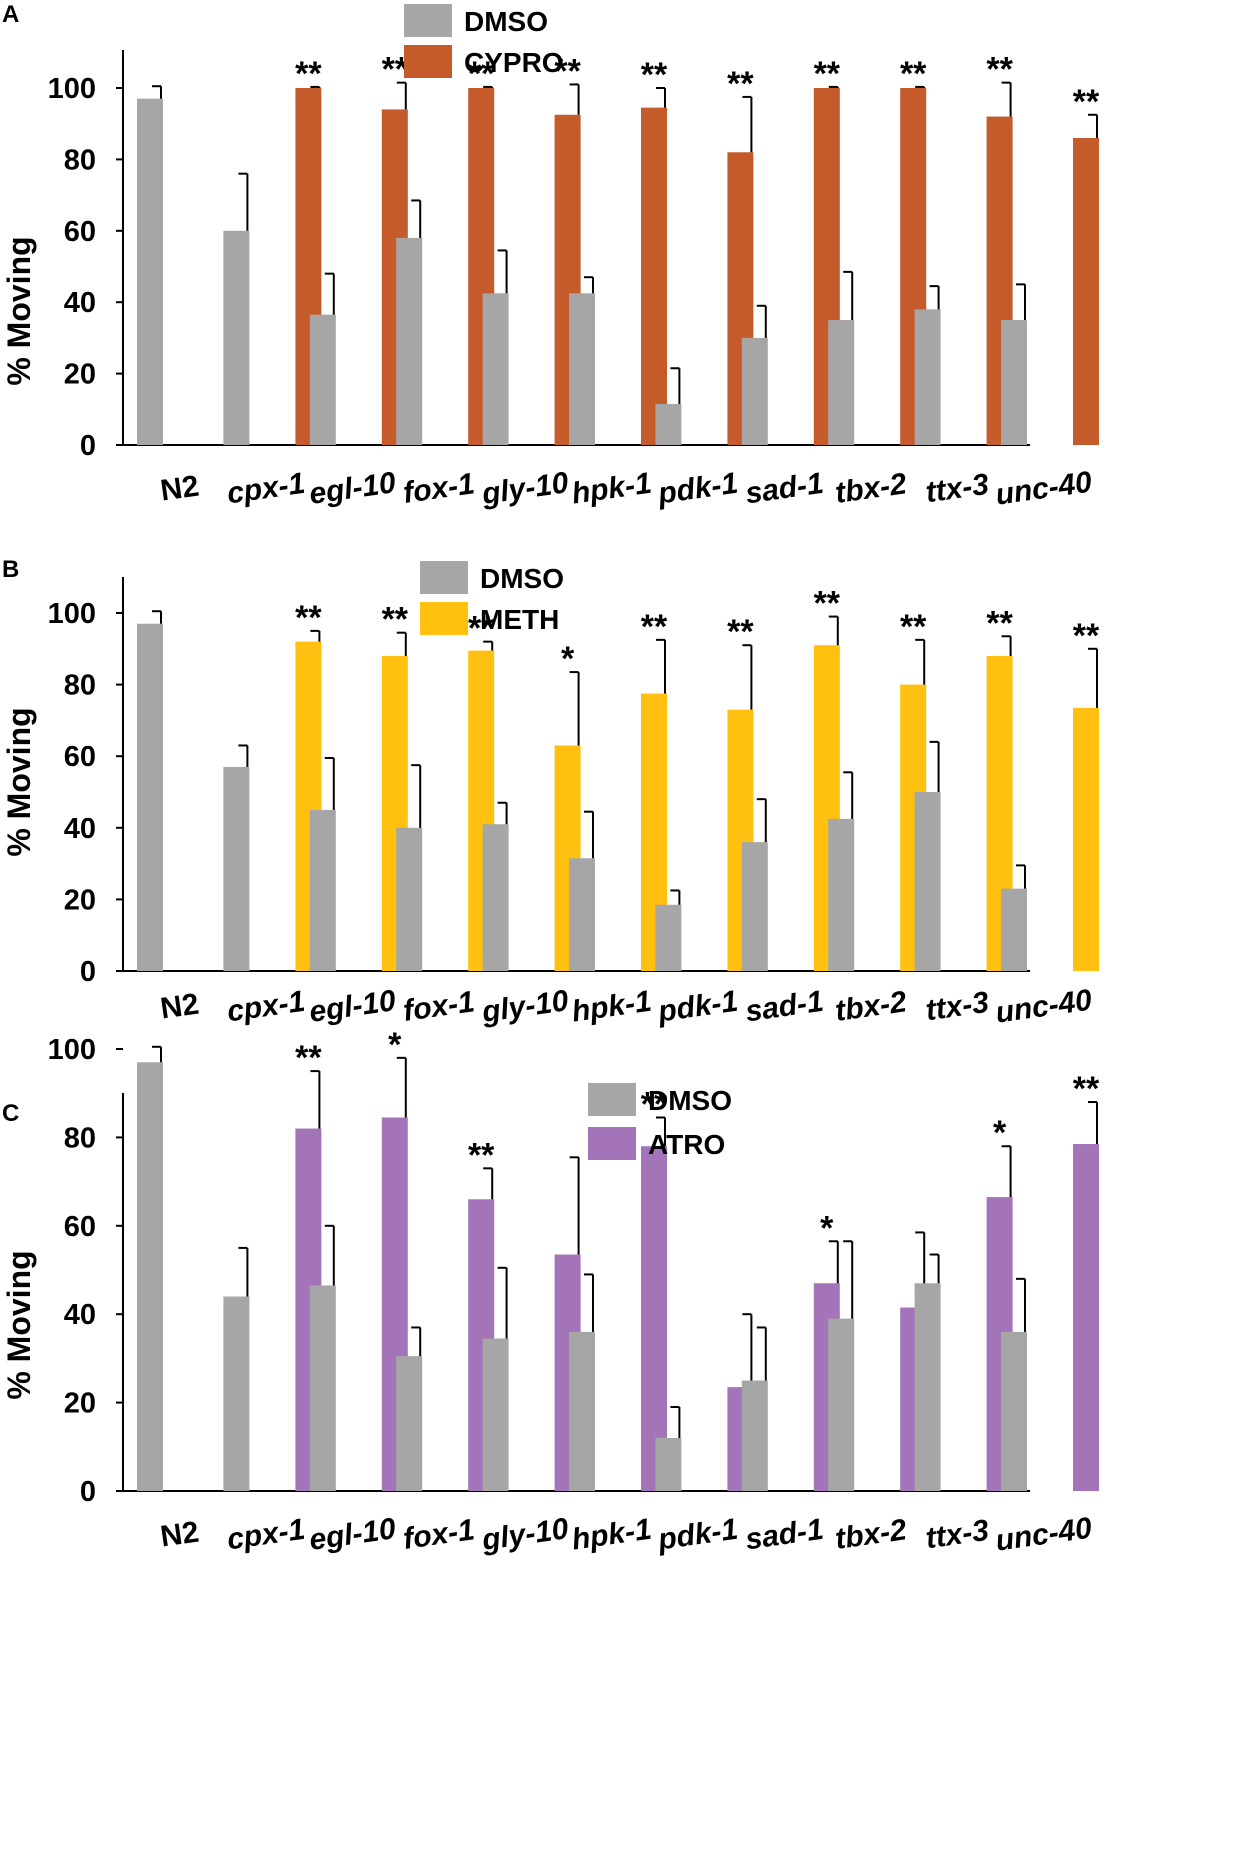  Describe the element at coordinates (428, 61) in the screenshot. I see `legend-swatch-cypro` at that location.